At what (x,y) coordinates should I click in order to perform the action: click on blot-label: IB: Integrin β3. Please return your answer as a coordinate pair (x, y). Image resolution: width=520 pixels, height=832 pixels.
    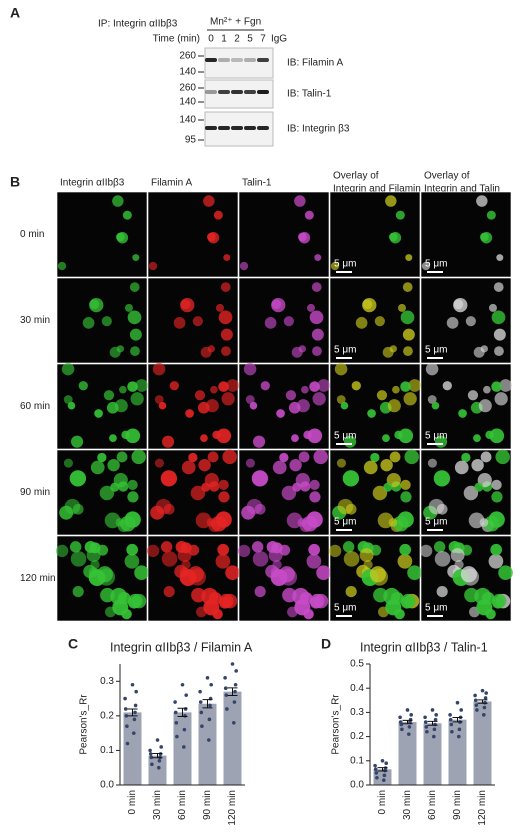
    Looking at the image, I should click on (318, 129).